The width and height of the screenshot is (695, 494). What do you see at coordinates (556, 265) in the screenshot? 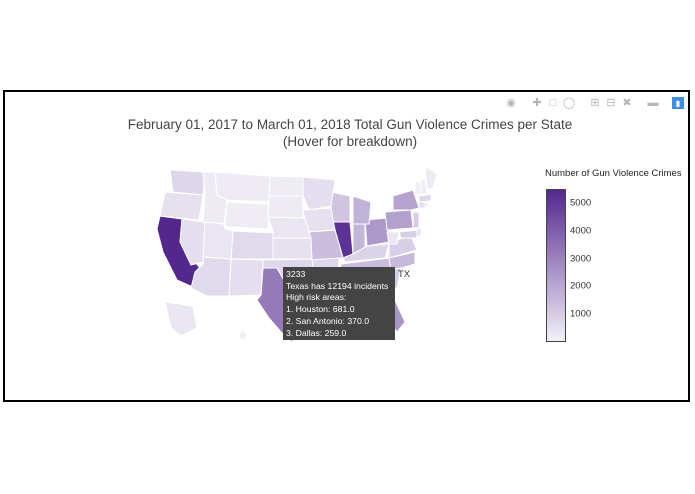
I see `colorbar` at bounding box center [556, 265].